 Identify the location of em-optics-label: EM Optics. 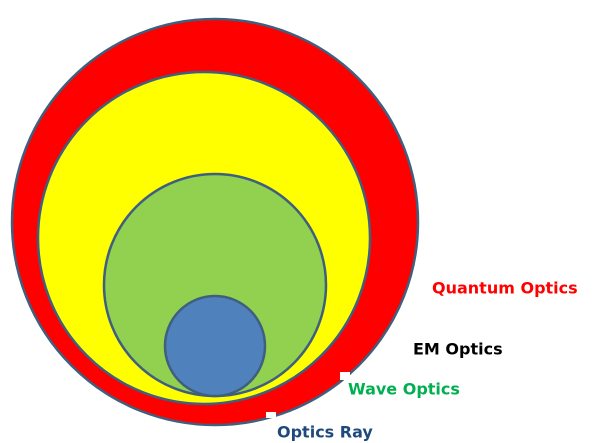
(458, 349).